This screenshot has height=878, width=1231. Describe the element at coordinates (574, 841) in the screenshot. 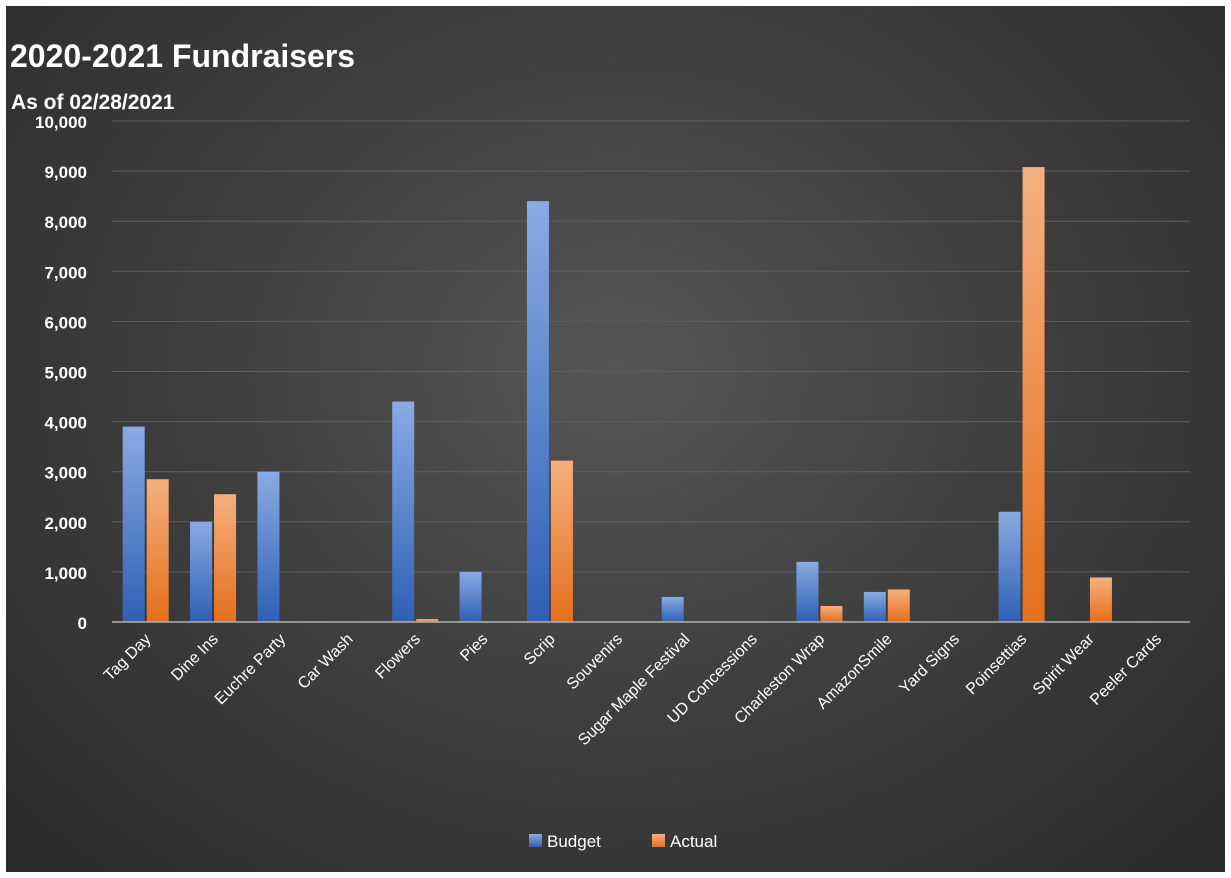

I see `legend-label-budget: Budget` at that location.